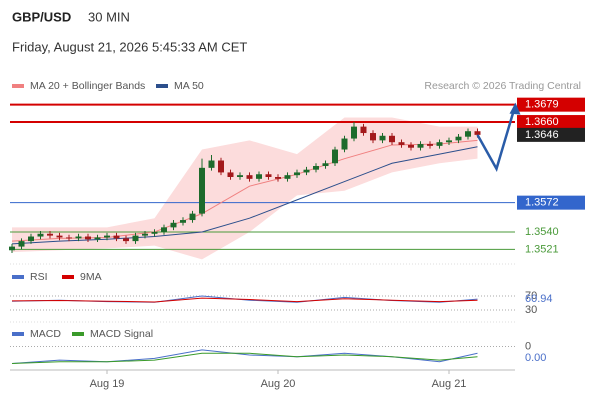  What do you see at coordinates (531, 296) in the screenshot?
I see `y-tick-label: 70` at bounding box center [531, 296].